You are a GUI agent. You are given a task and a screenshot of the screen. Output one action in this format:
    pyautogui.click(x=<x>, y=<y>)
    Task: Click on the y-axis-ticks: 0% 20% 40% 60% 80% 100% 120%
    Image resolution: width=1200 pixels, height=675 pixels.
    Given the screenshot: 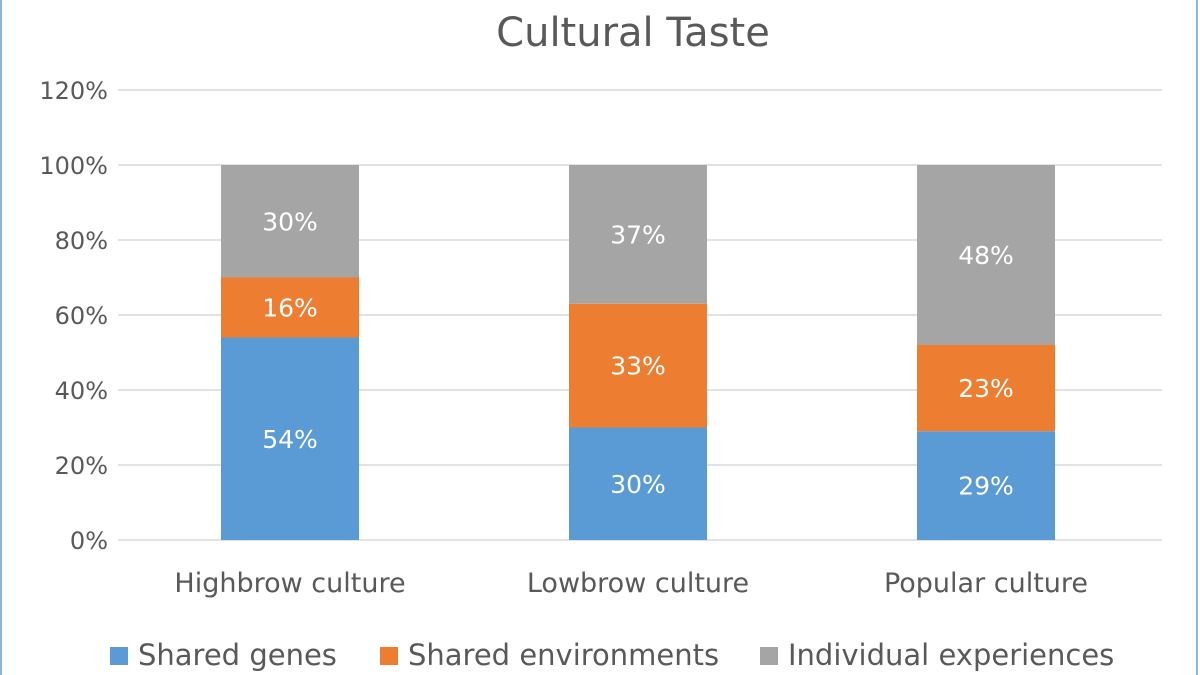 What is the action you would take?
    pyautogui.click(x=73, y=316)
    